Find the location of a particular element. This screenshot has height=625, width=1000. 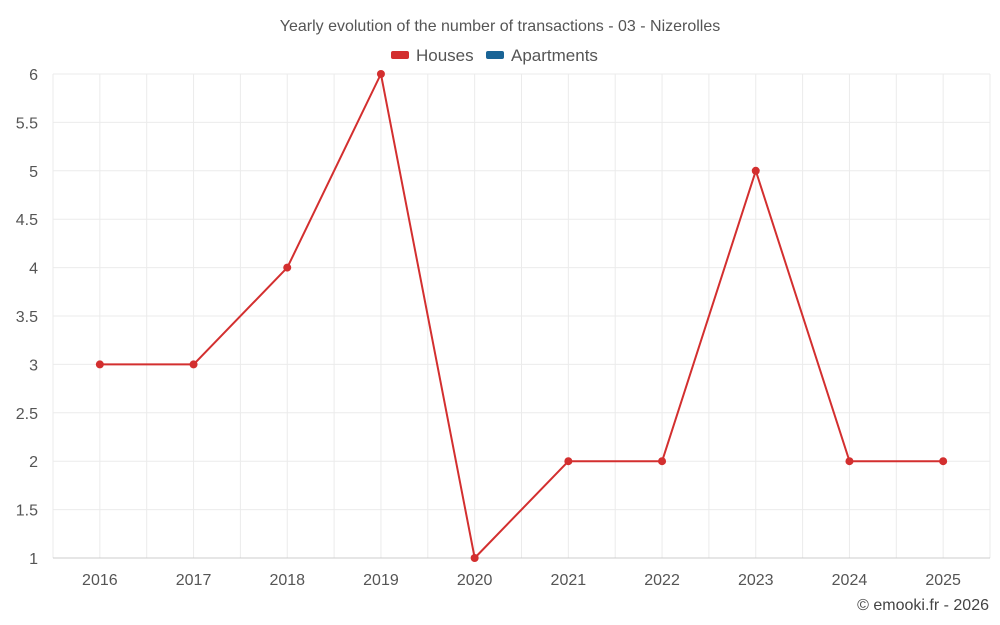

y-tick-label: 1 is located at coordinates (33, 559).